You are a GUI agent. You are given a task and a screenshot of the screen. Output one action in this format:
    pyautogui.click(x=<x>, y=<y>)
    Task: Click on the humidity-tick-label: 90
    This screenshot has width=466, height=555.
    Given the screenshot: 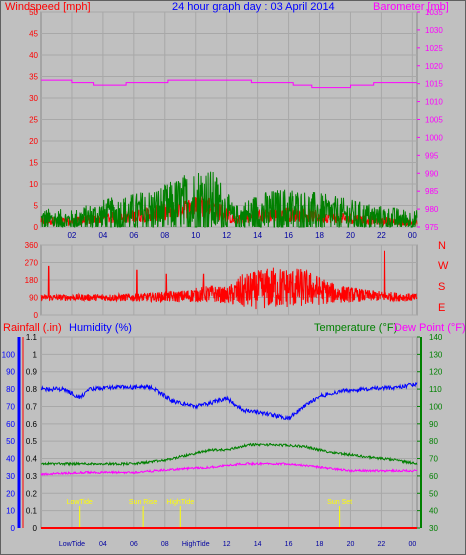 What is the action you would take?
    pyautogui.click(x=10, y=372)
    